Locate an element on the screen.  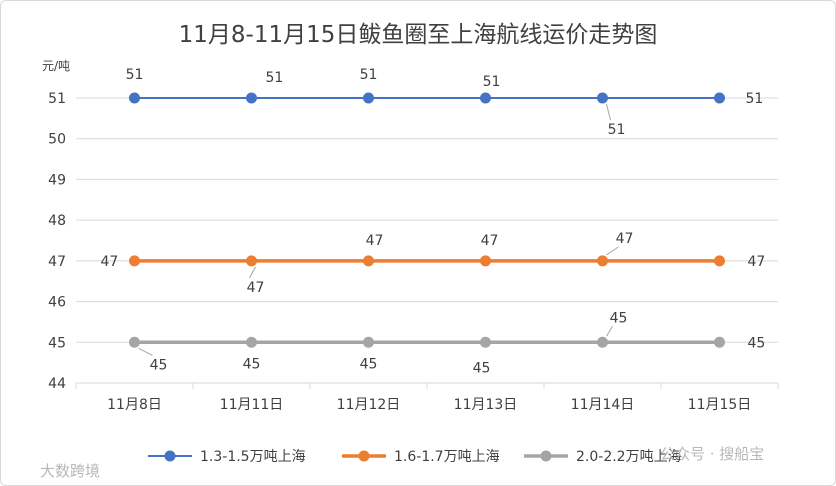
data-label-s1-5: 47 is located at coordinates (757, 262).